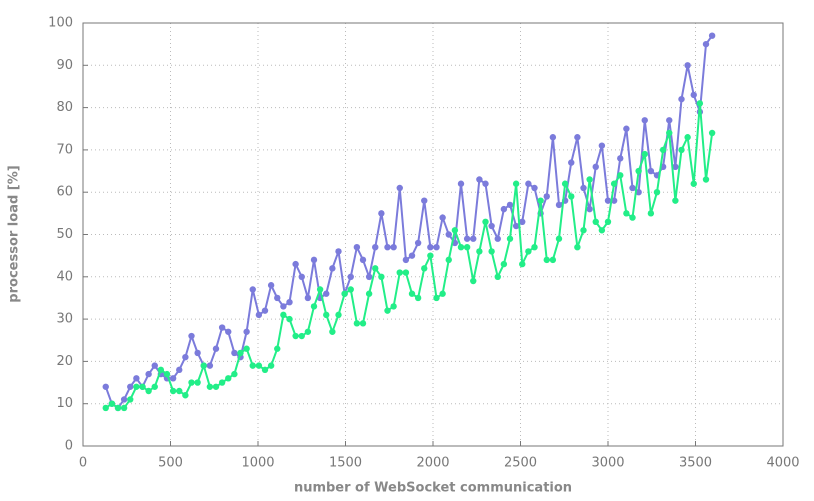 This screenshot has height=501, width=814. Describe the element at coordinates (64, 192) in the screenshot. I see `y-tick-label: 60` at that location.